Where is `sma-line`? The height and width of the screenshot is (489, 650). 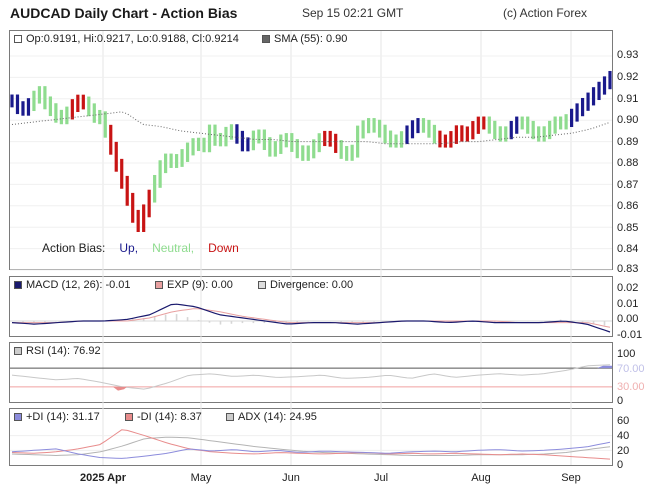
sma-line is located at coordinates (311, 128).